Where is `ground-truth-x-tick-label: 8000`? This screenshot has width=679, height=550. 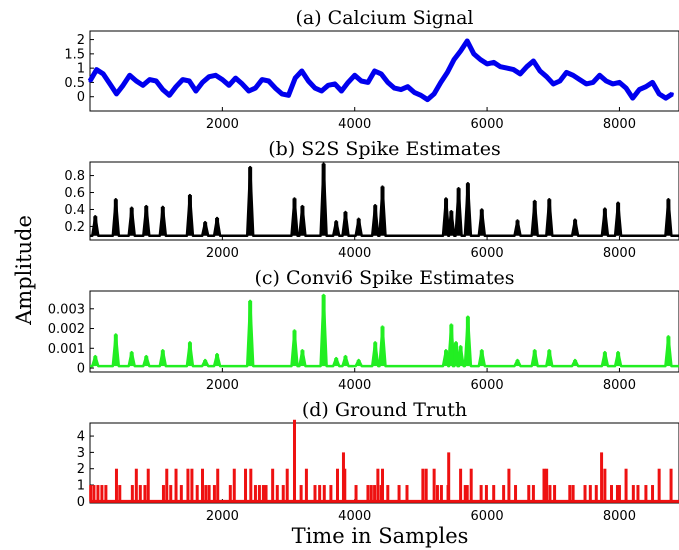
ground-truth-x-tick-label: 8000 is located at coordinates (619, 516).